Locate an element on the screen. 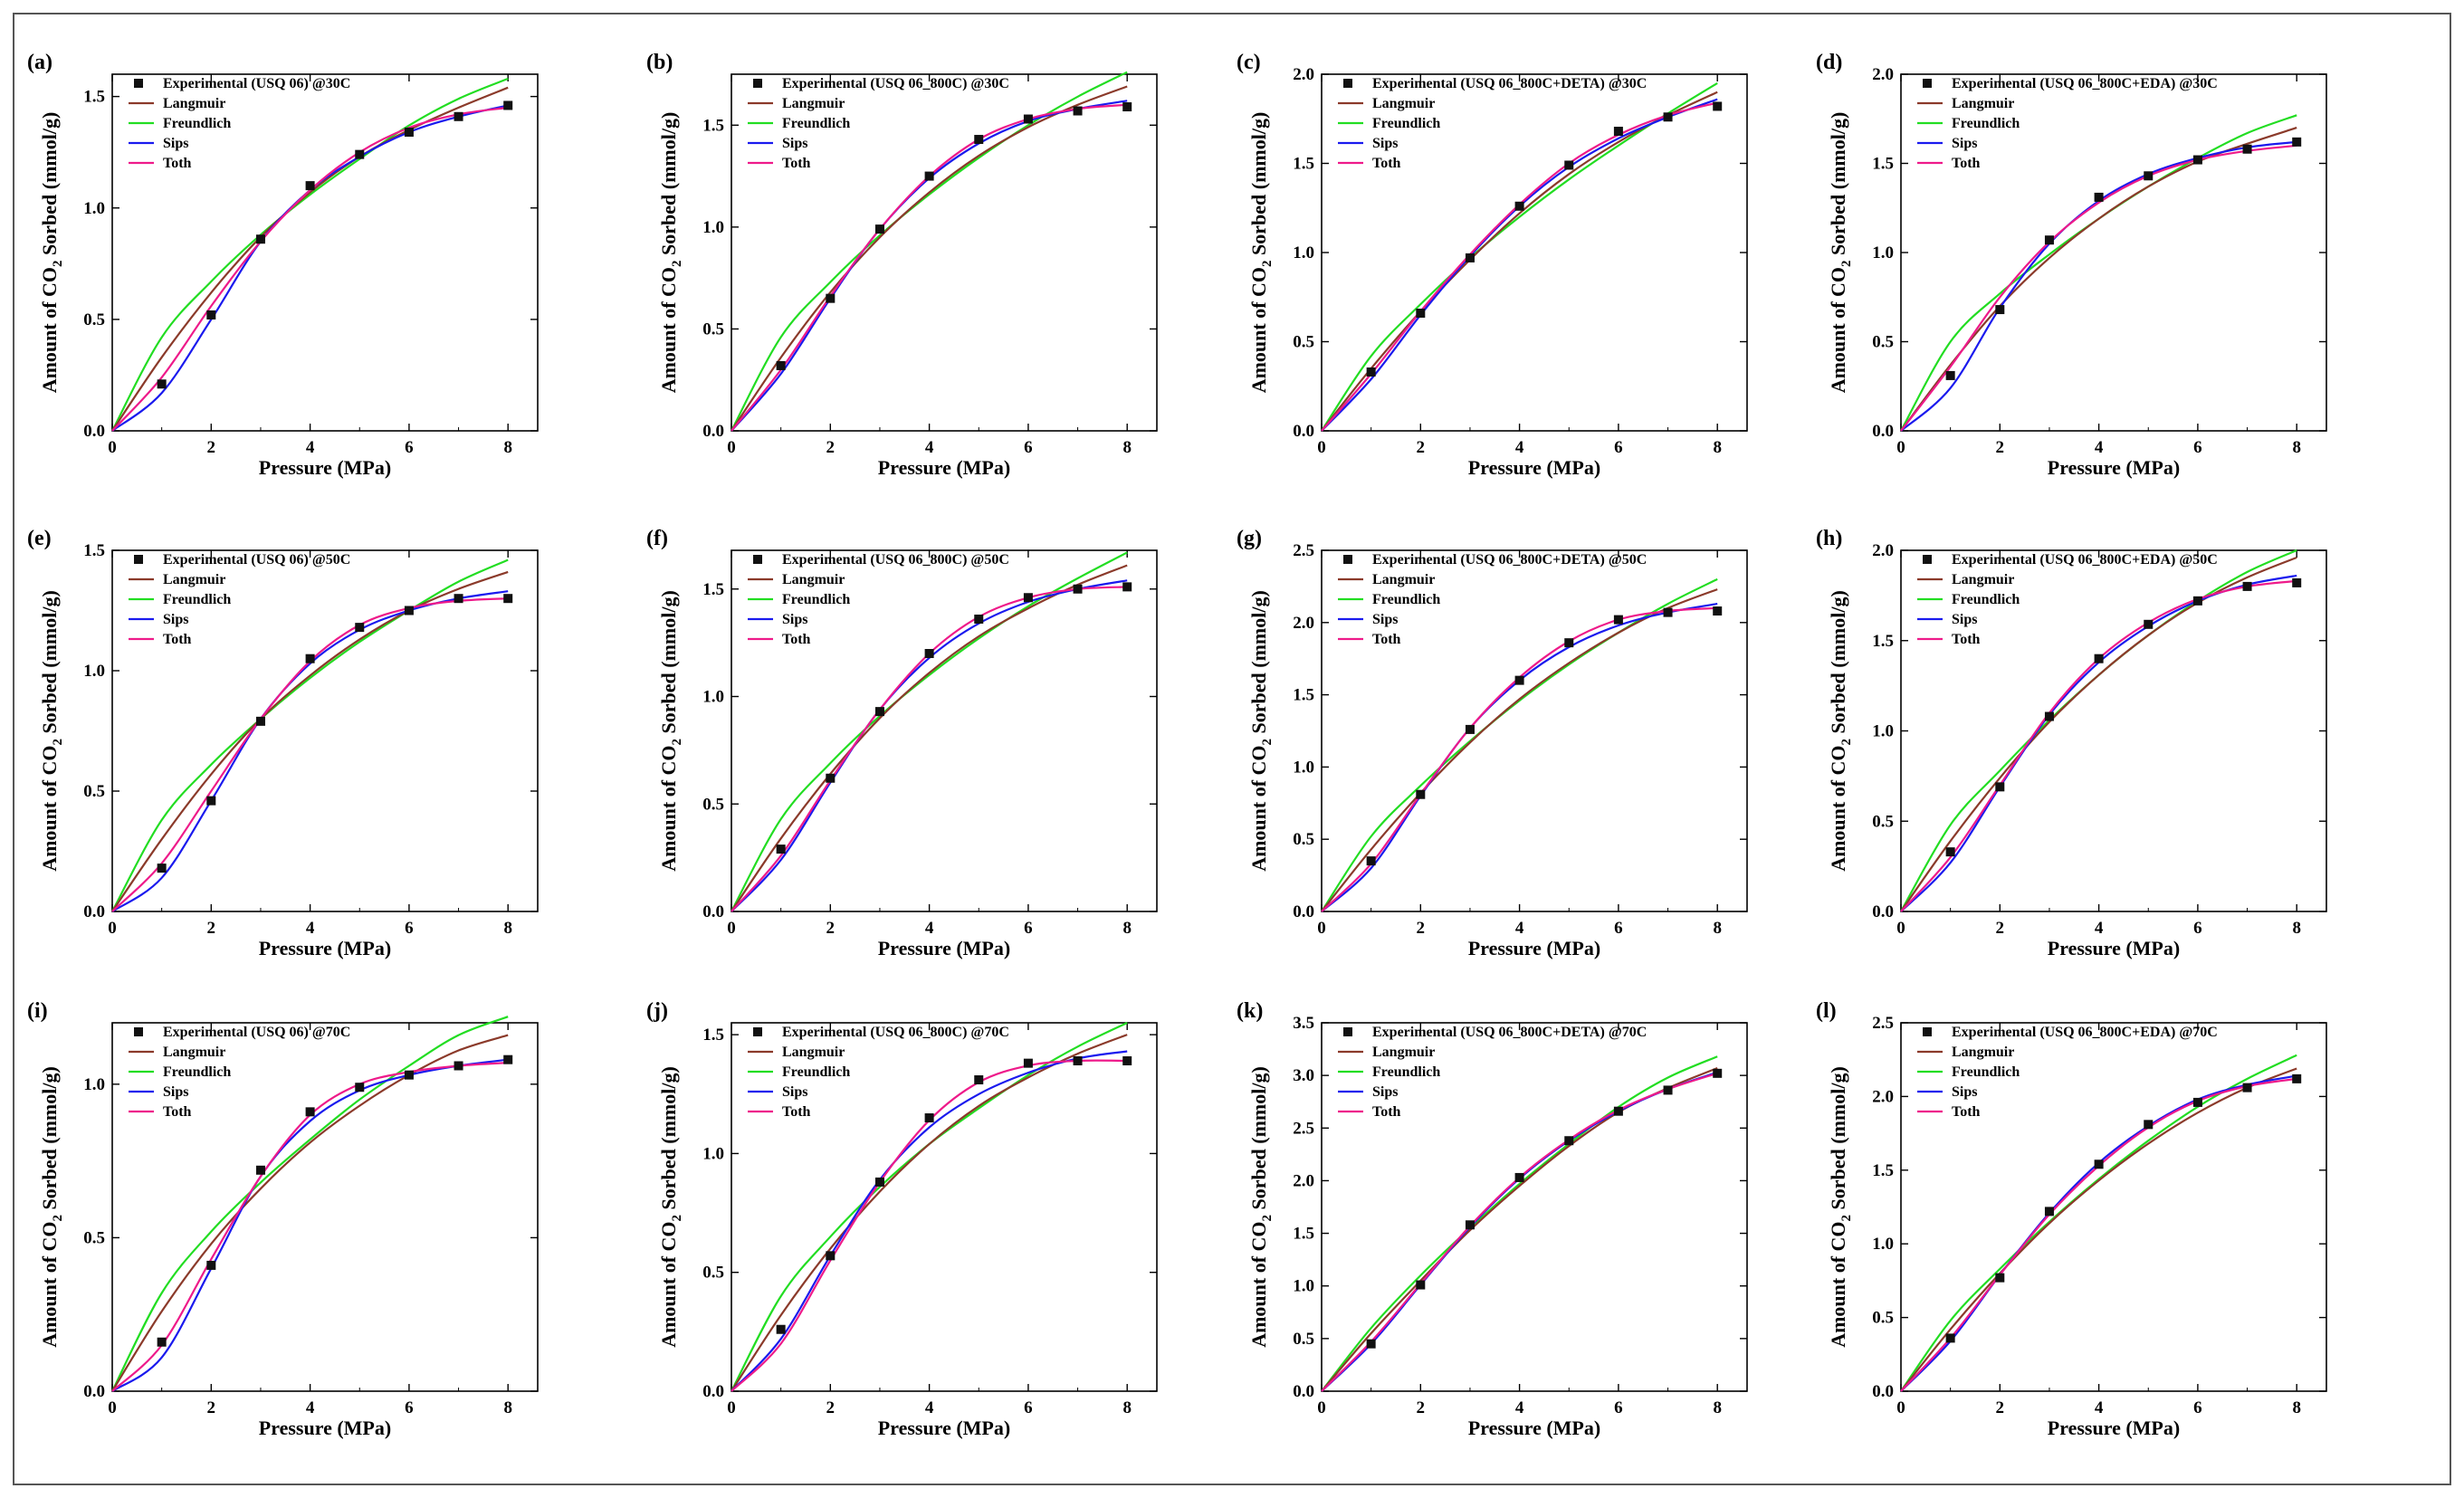  legend-entry: Experimental (USQ 06) @70C is located at coordinates (256, 1032).